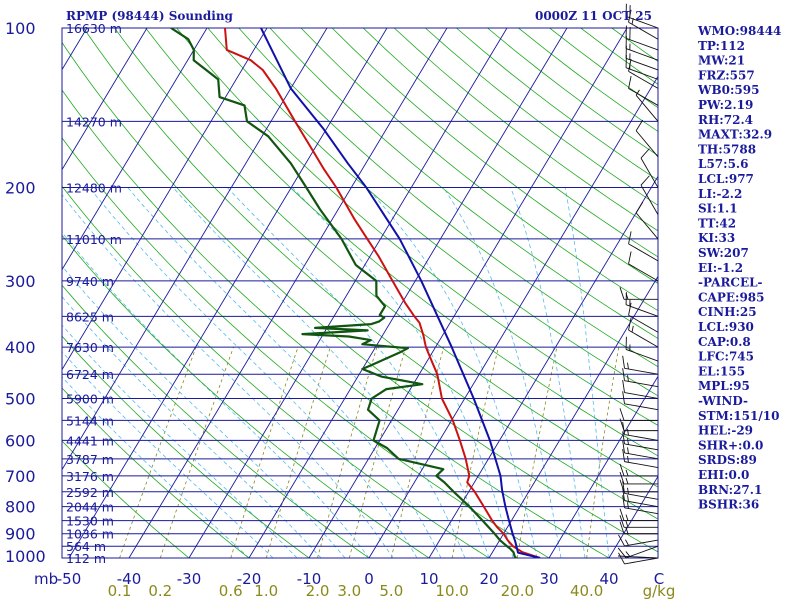 The width and height of the screenshot is (800, 600). What do you see at coordinates (20, 476) in the screenshot?
I see `pressure-tick-label: 700` at bounding box center [20, 476].